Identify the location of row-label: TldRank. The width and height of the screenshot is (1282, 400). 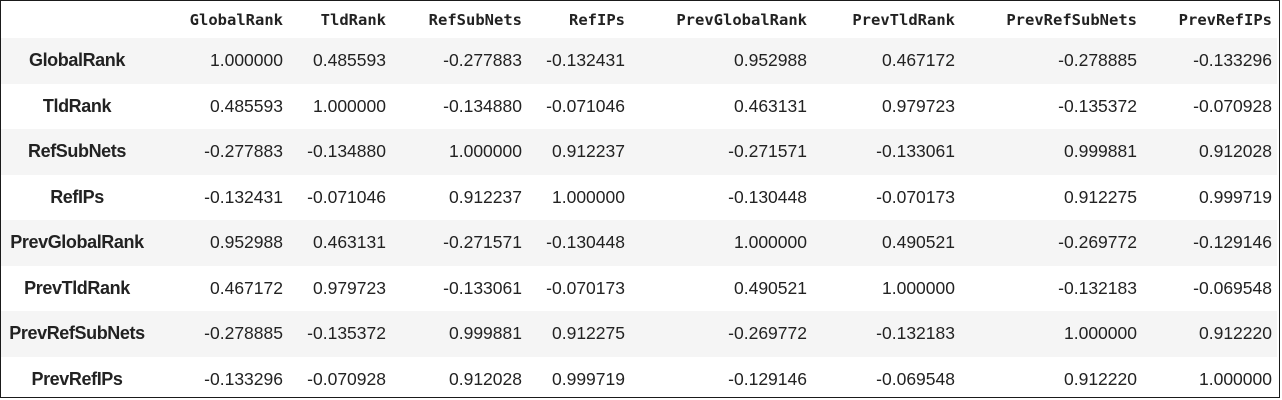
(77, 105).